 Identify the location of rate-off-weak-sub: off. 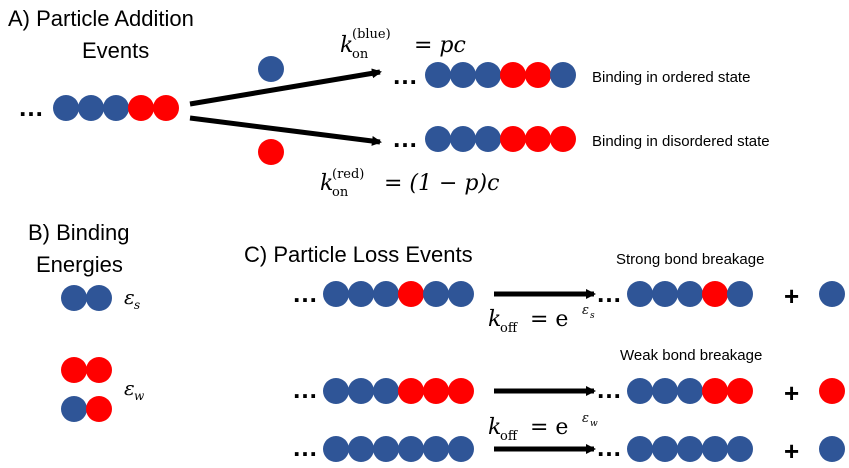
(509, 436).